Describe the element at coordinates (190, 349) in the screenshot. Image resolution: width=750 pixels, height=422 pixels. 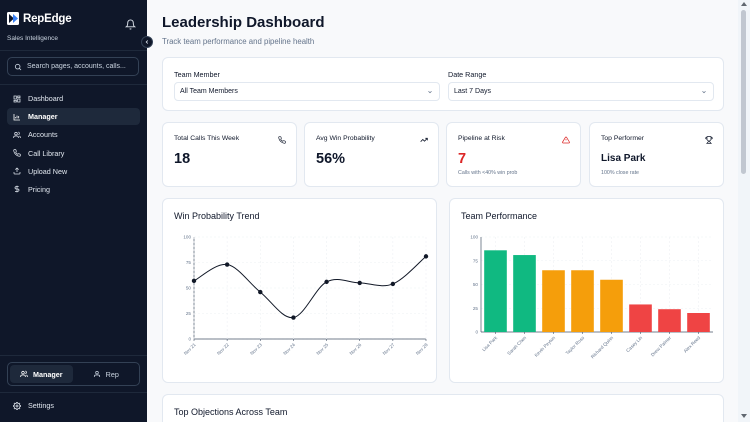
I see `x-tick-label: Nov 21` at that location.